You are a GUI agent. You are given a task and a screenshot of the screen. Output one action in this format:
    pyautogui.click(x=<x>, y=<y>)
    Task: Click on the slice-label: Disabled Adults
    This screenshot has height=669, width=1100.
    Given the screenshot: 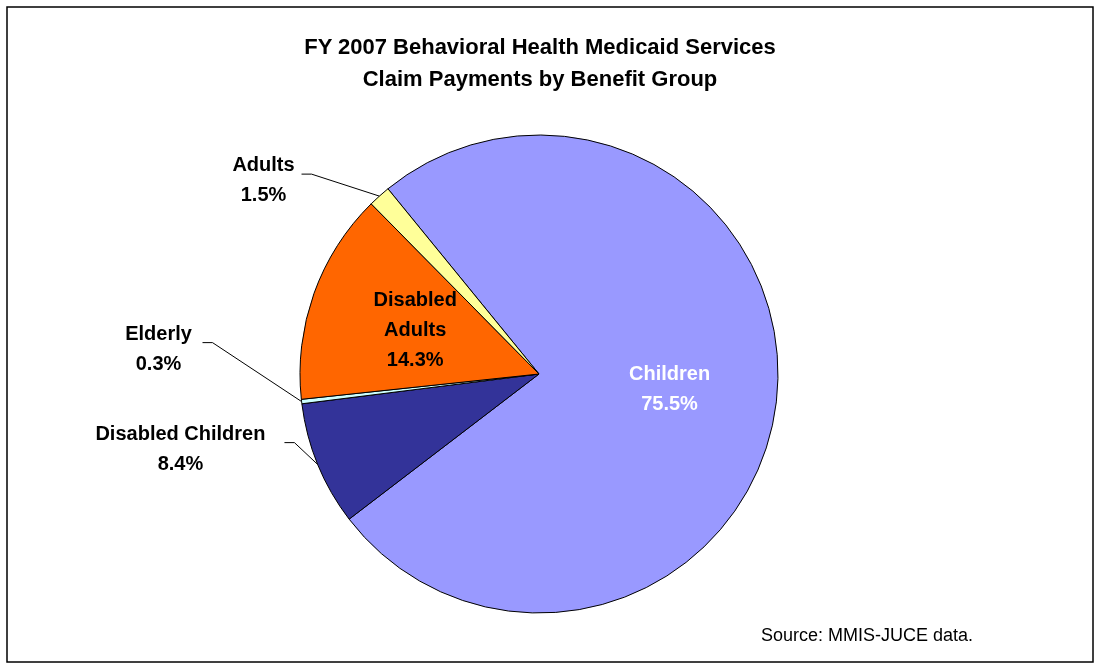 What is the action you would take?
    pyautogui.click(x=415, y=313)
    